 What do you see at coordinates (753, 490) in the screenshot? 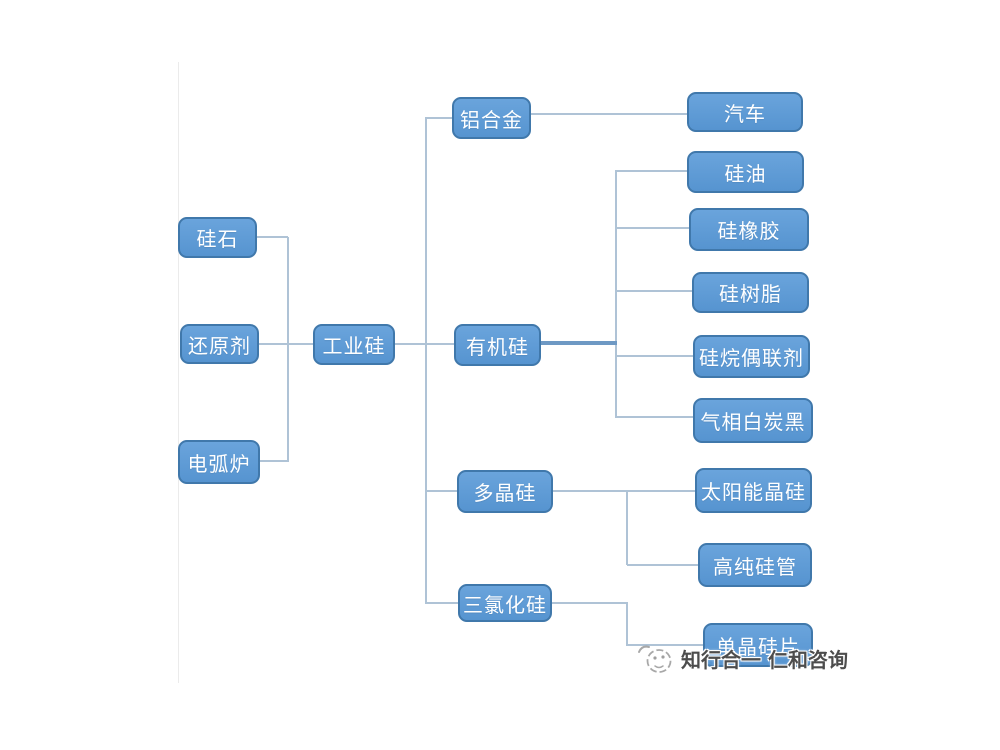
I see `node-solar-crystalline-silicon: 太阳能晶硅` at bounding box center [753, 490].